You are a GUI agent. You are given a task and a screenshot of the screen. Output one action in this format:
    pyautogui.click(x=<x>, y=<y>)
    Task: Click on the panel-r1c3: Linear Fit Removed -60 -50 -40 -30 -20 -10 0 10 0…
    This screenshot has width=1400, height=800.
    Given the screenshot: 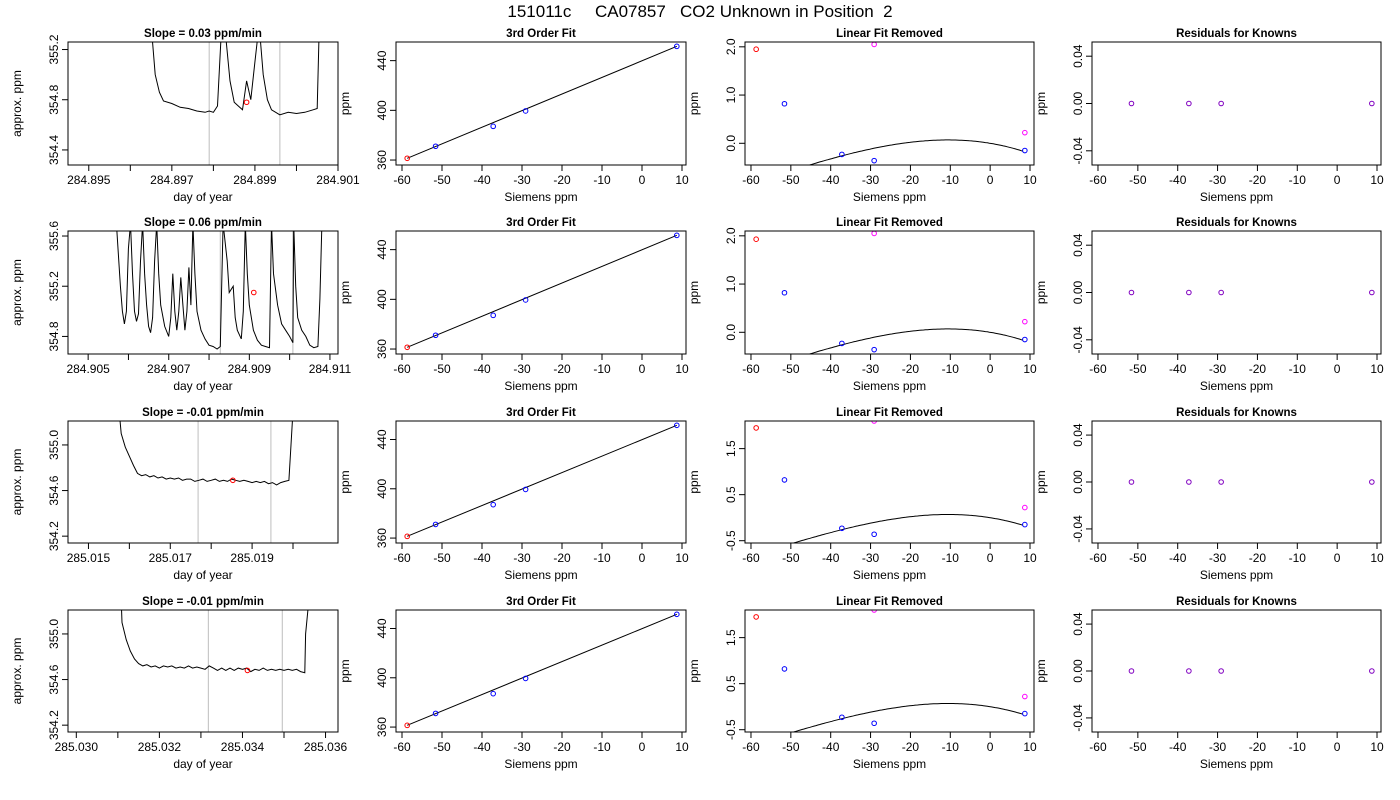 What is the action you would take?
    pyautogui.click(x=862, y=116)
    